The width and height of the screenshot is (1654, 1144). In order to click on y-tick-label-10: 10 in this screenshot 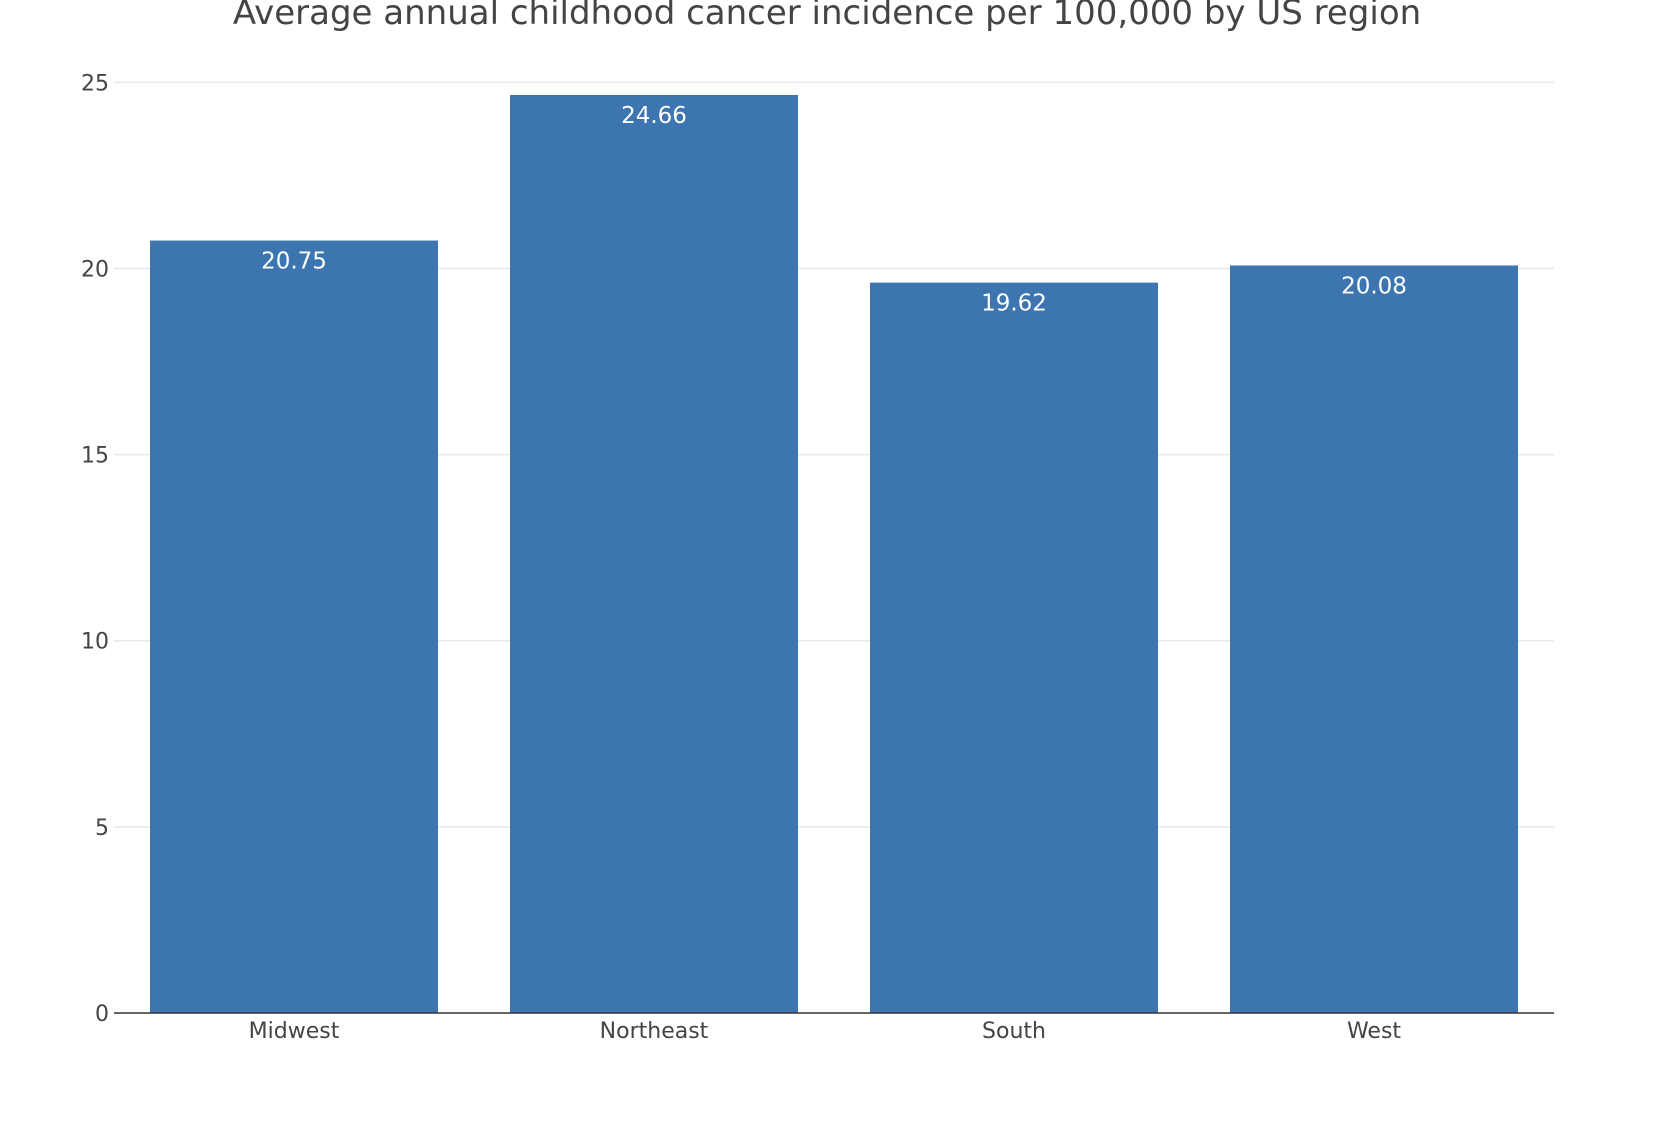, I will do `click(95, 642)`.